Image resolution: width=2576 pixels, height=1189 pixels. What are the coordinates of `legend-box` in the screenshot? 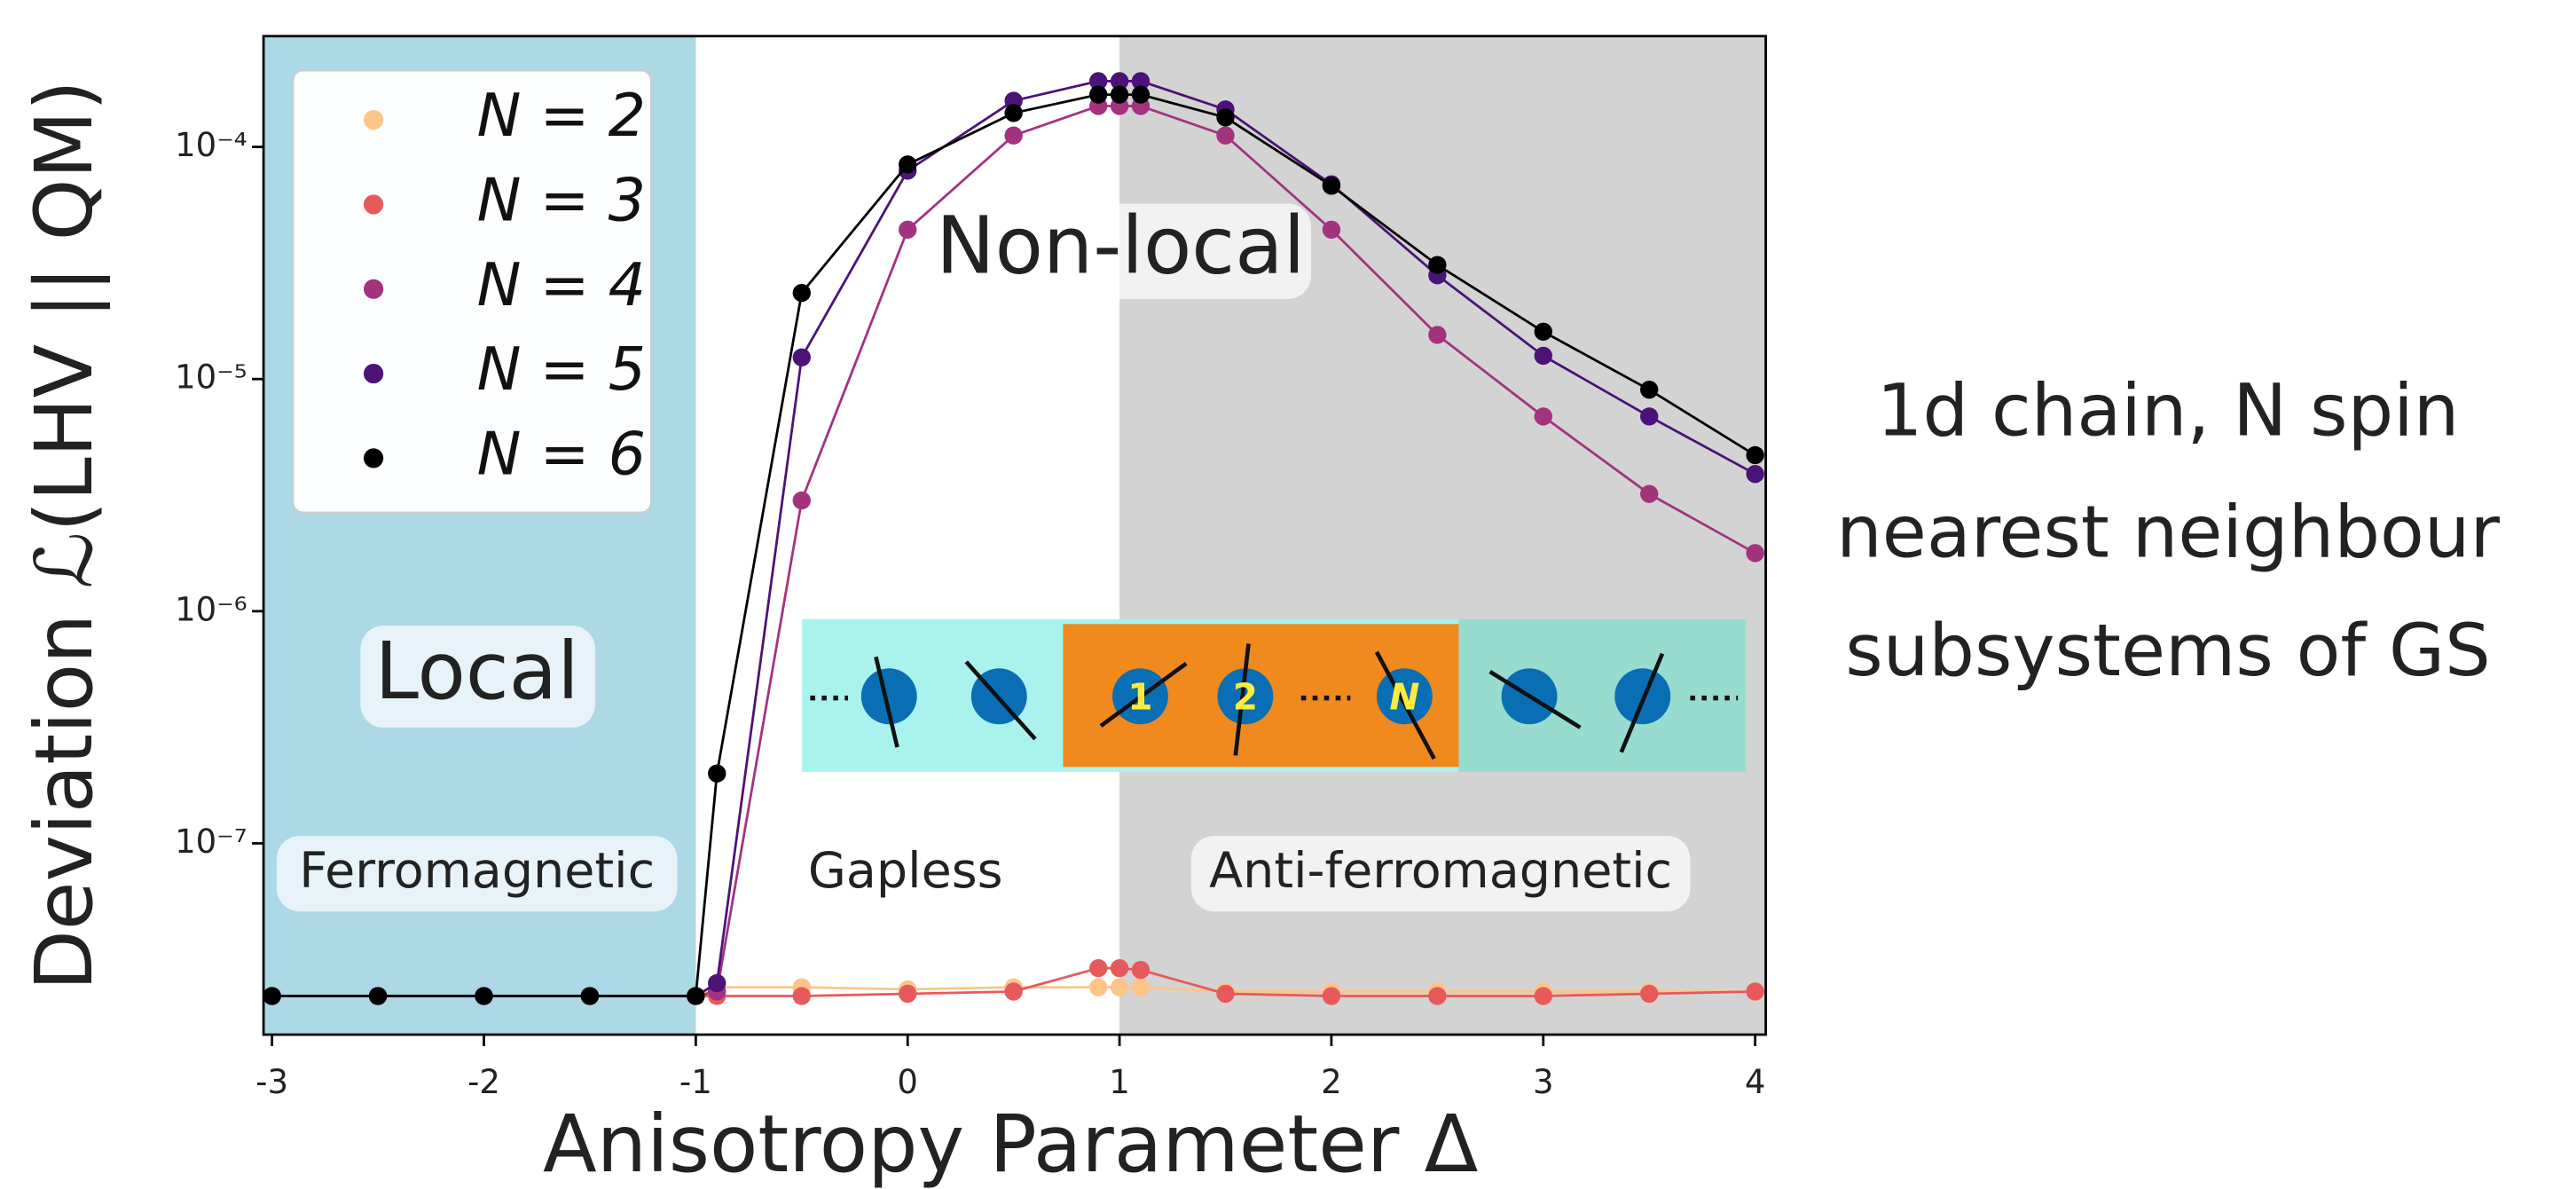 It's located at (472, 291).